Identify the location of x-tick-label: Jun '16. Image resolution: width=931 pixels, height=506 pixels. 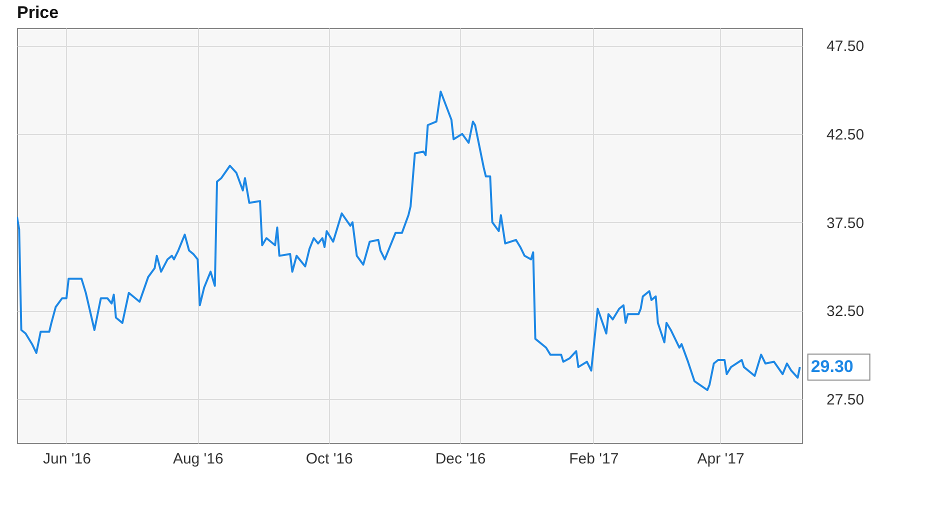
(67, 459).